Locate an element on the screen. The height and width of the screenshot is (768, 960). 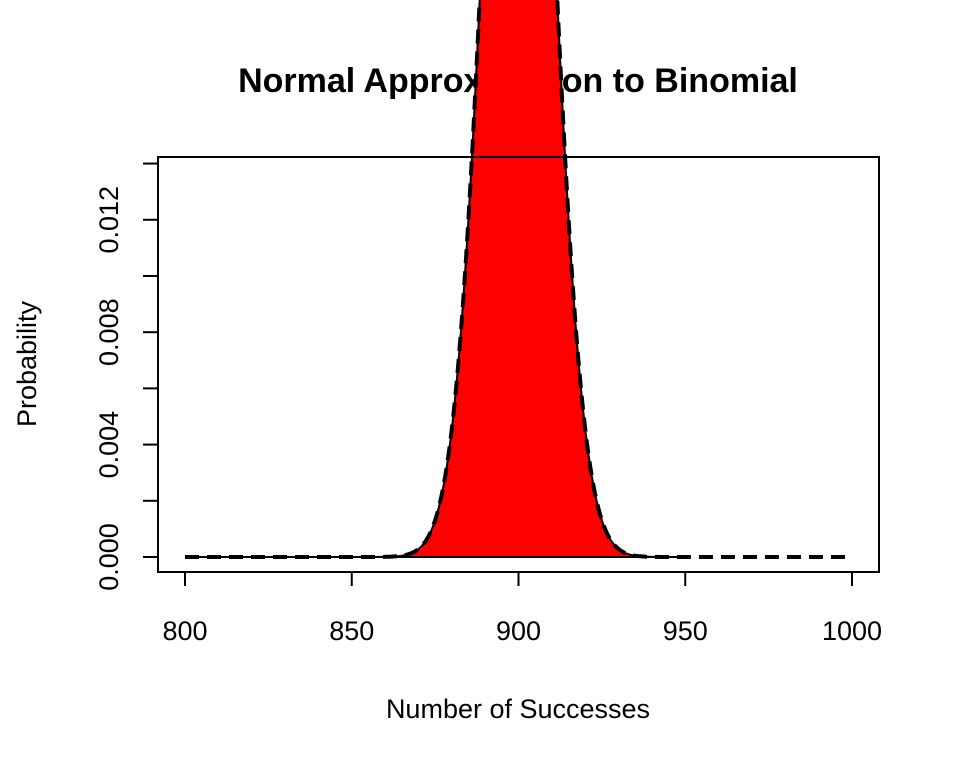
y-tick-label: 0.004 is located at coordinates (109, 445).